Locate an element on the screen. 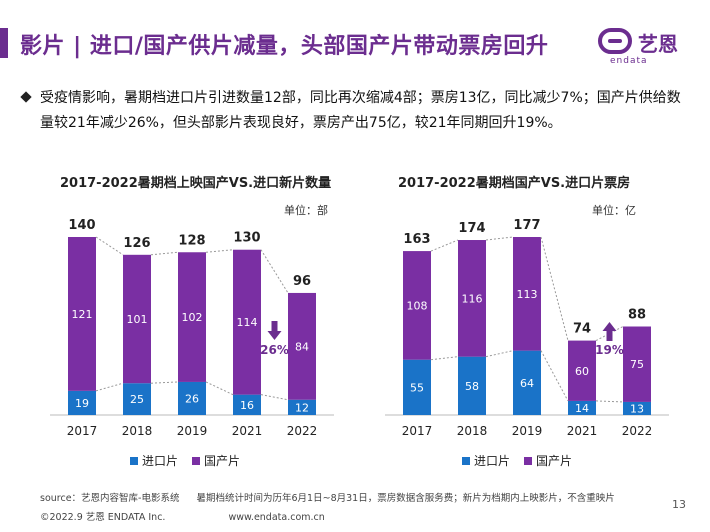 The height and width of the screenshot is (532, 710). endata-logo: 艺恩 endata is located at coordinates (644, 46).